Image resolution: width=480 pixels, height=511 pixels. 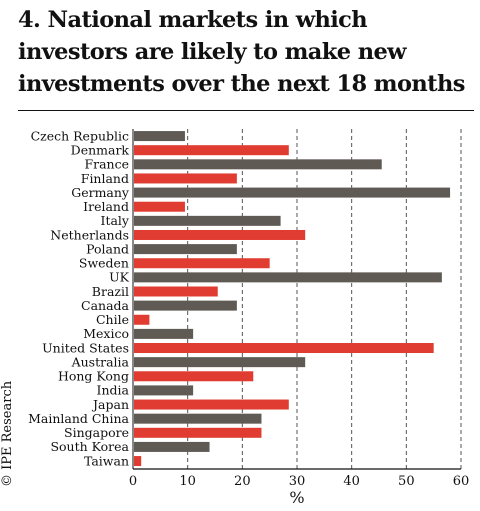 I want to click on source-credit: © IPE Research, so click(x=7, y=433).